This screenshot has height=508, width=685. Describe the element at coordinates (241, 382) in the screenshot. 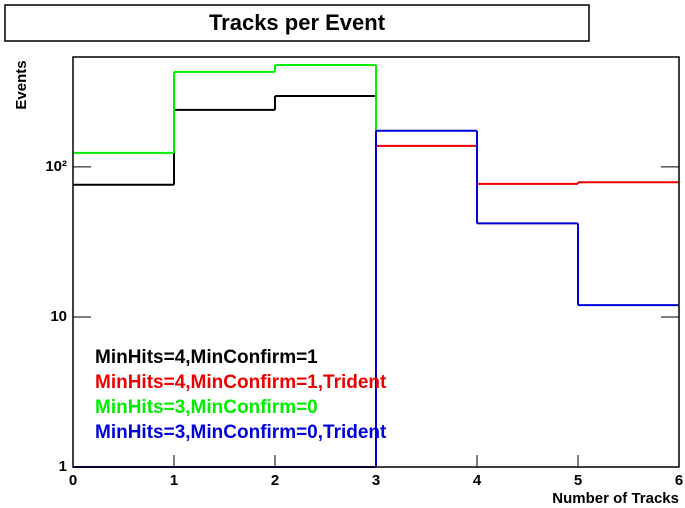

I see `legend-entry: MinHits=4,MinConfirm=1,Trident` at that location.